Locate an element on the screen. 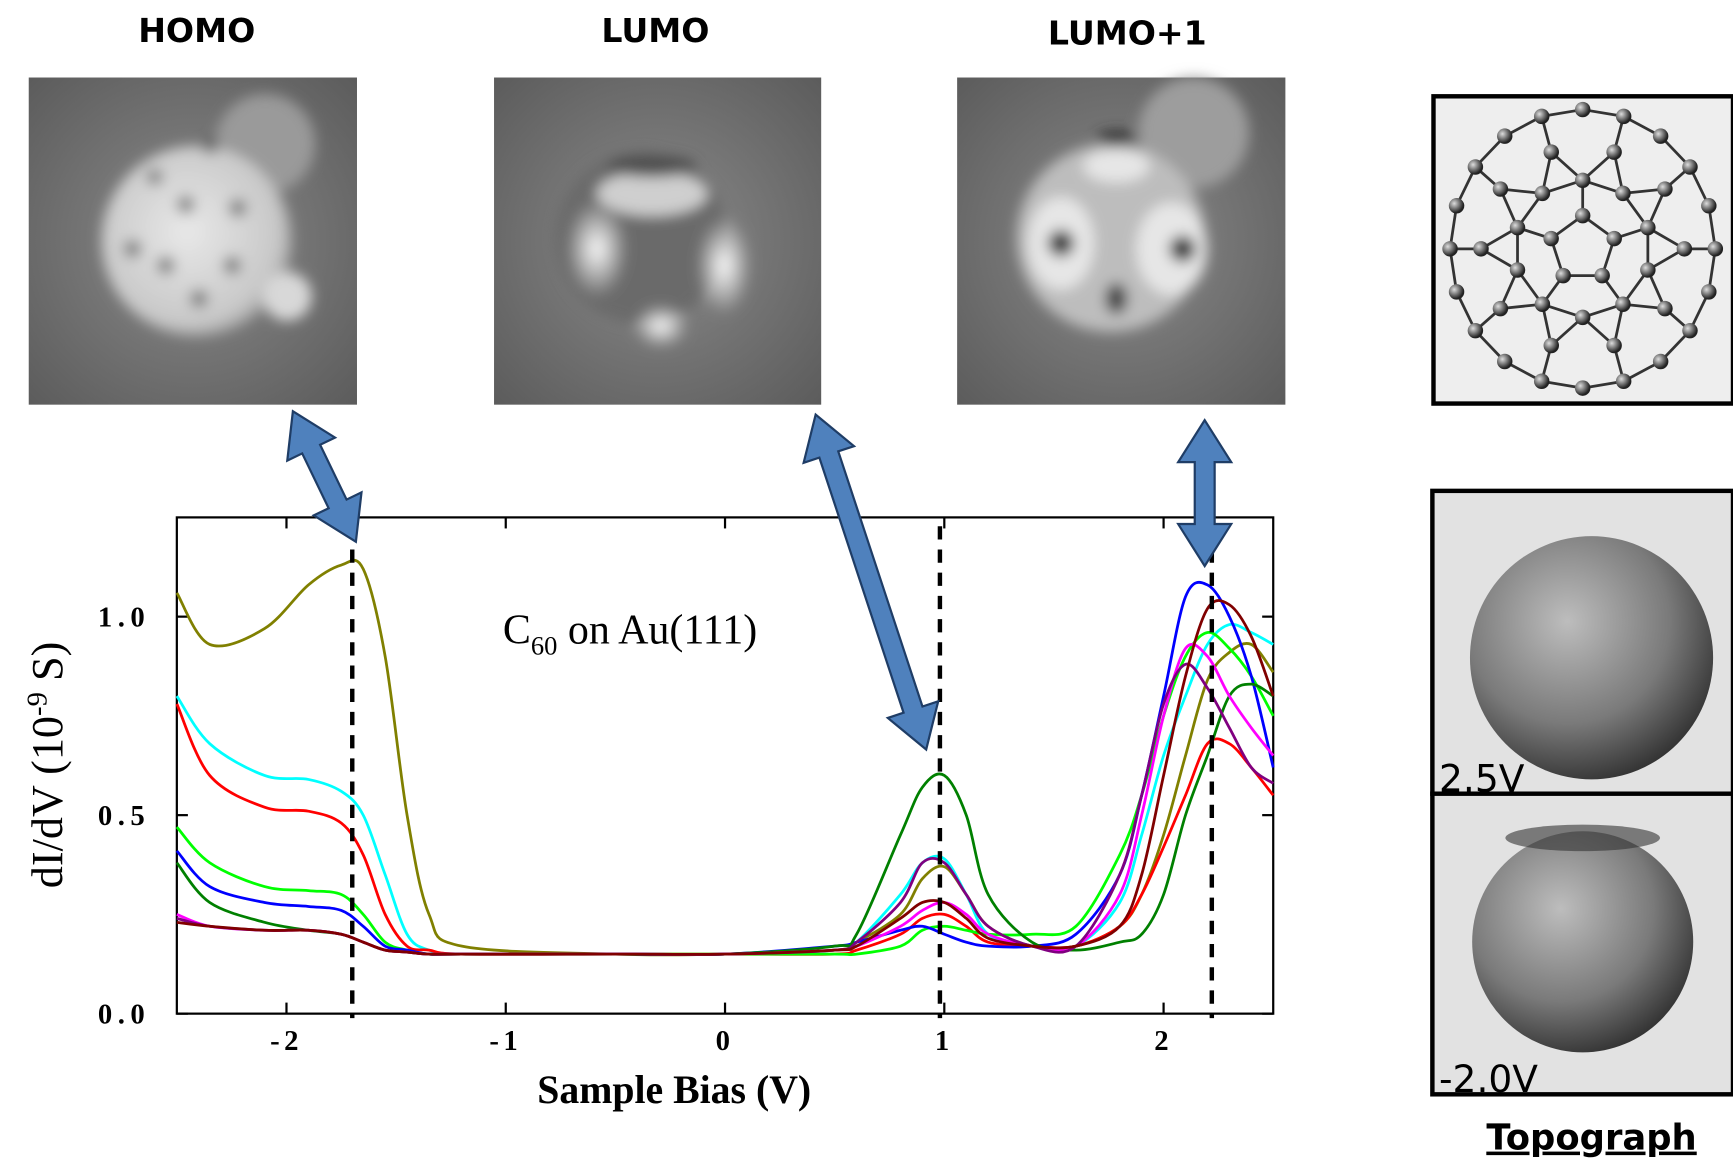  topograph-images: 2.5V -2.0V Topograph is located at coordinates (1581, 823).